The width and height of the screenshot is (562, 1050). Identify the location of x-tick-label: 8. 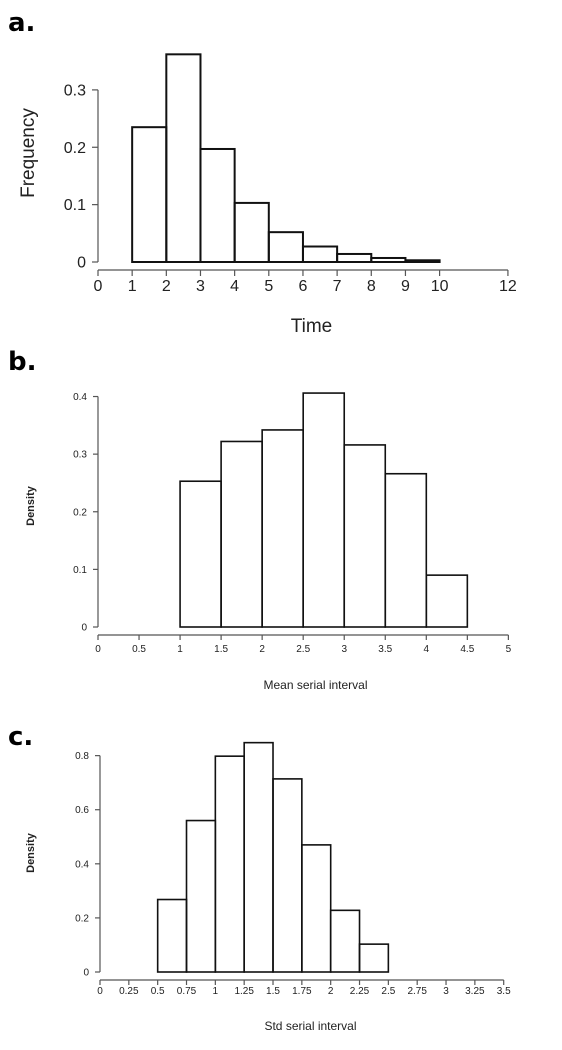
(371, 286).